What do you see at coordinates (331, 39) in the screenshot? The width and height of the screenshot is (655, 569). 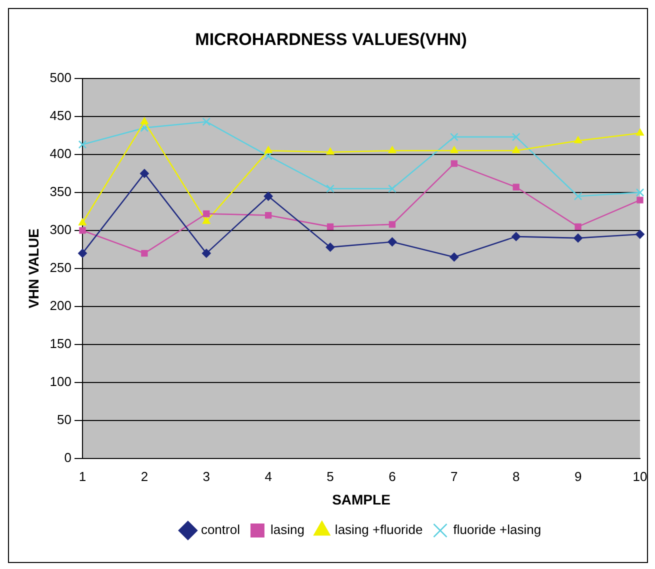 I see `chart-title: MICROHARDNESS VALUES(VHN)` at bounding box center [331, 39].